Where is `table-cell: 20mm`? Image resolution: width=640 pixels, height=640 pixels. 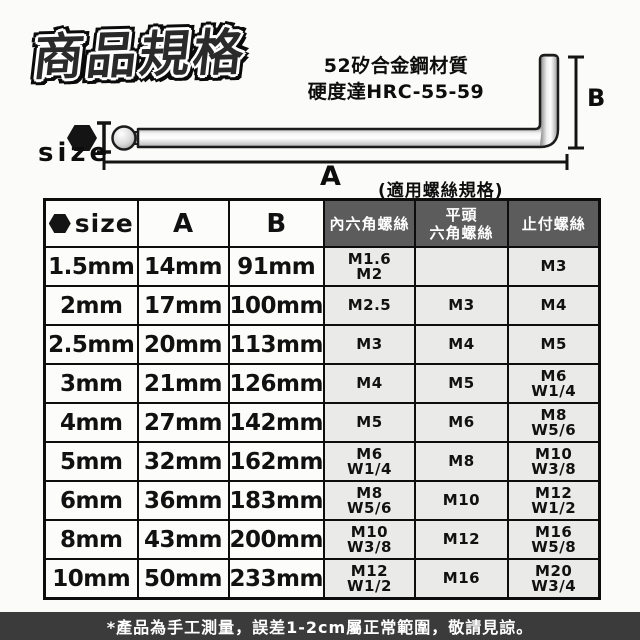
table-cell: 20mm is located at coordinates (183, 344).